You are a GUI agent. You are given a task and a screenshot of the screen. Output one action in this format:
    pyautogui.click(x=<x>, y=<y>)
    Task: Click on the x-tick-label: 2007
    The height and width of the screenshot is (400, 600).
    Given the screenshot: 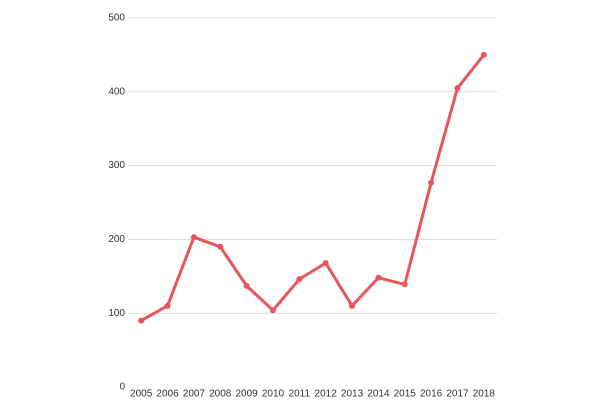 What is the action you would take?
    pyautogui.click(x=194, y=394)
    